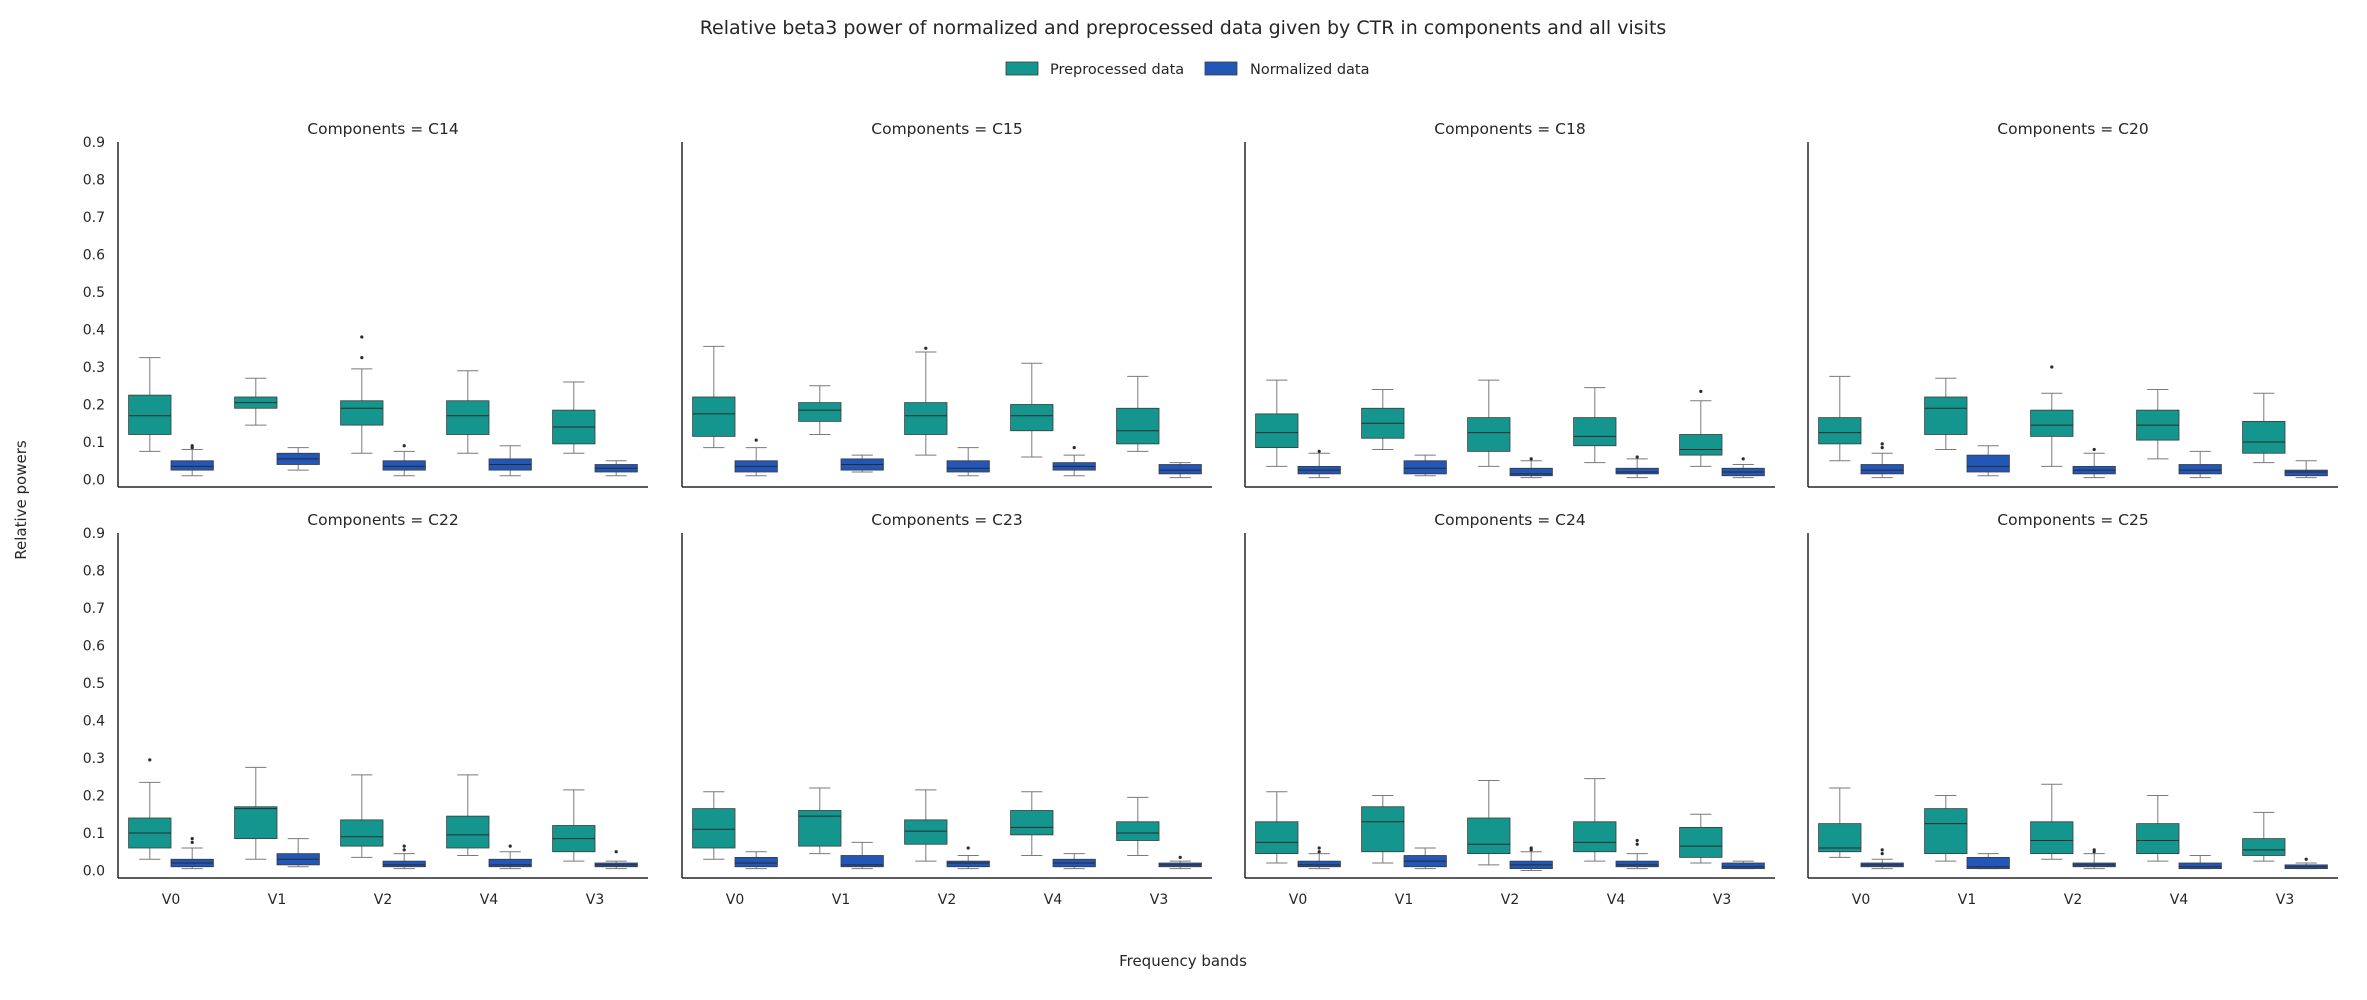  I want to click on y-tick-label: 0.3, so click(94, 368).